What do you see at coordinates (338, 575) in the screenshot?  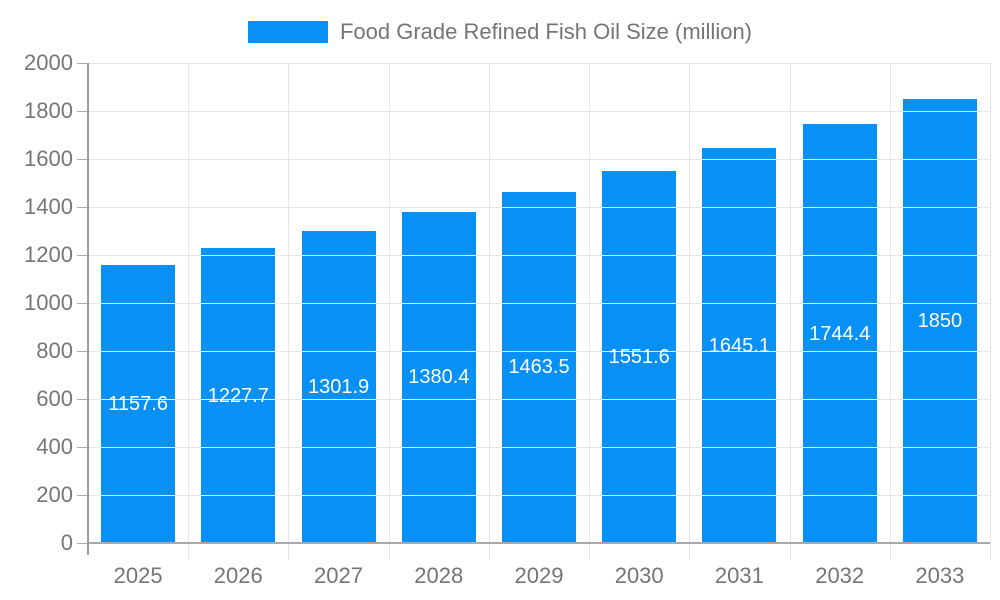 I see `x-axis-label: 2027` at bounding box center [338, 575].